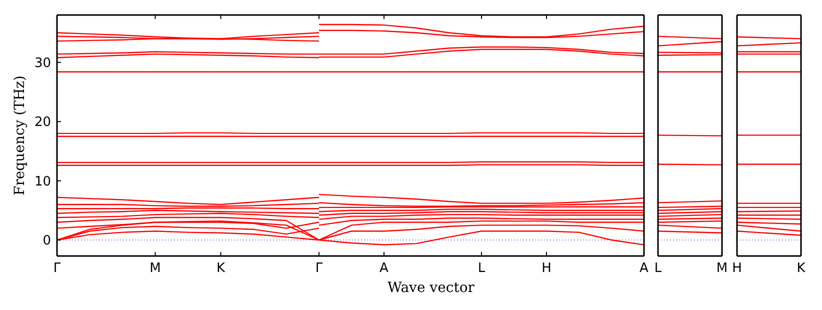 This screenshot has height=310, width=822. Describe the element at coordinates (46, 241) in the screenshot. I see `y-tick-label: 0` at that location.